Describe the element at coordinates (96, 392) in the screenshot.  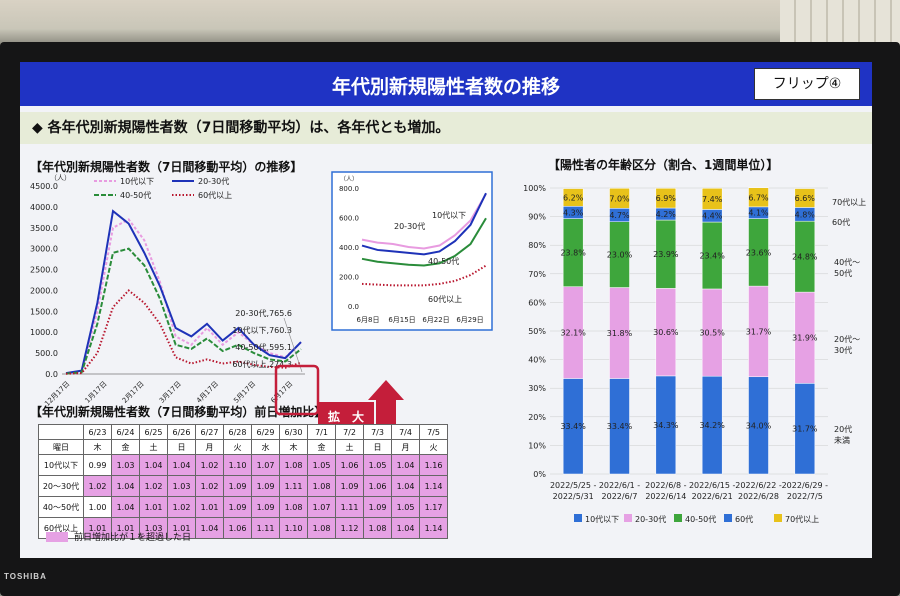
I see `x-tick-label: 1月17日` at that location.